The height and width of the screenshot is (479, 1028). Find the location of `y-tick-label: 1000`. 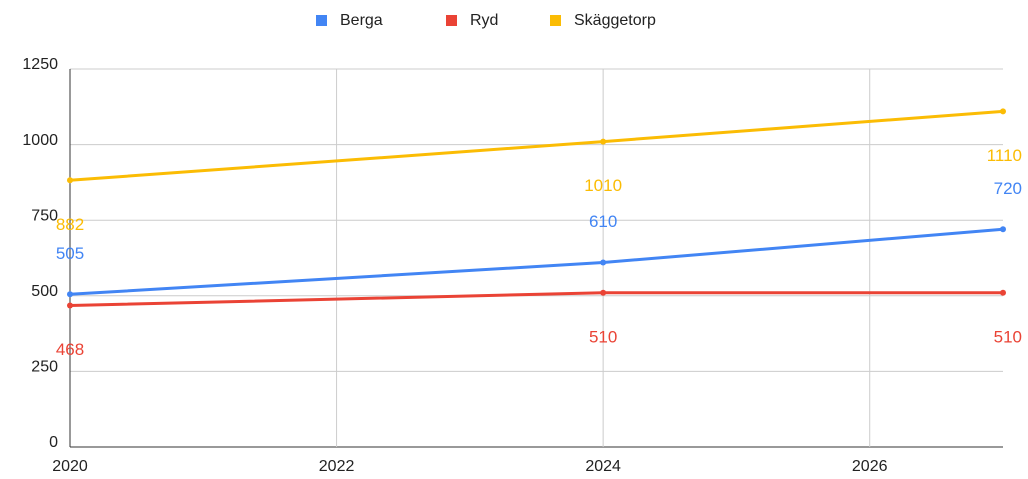

y-tick-label: 1000 is located at coordinates (40, 140).